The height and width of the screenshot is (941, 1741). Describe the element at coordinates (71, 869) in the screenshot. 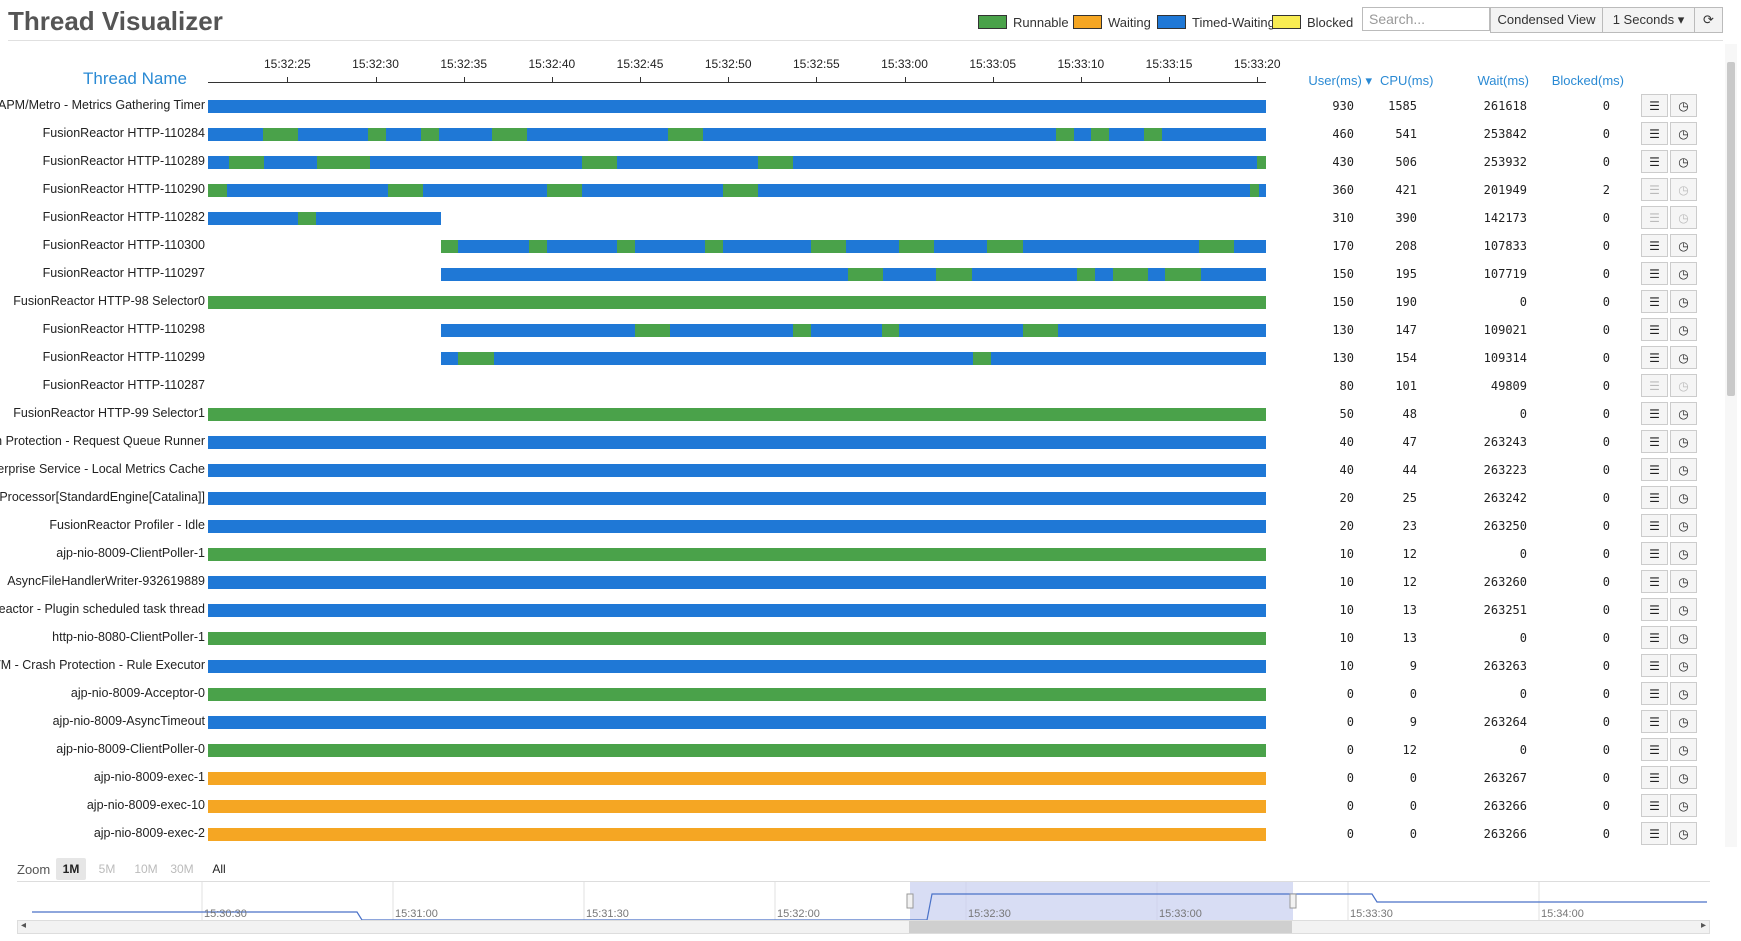

I see `zoom-option-1m: 1M` at that location.